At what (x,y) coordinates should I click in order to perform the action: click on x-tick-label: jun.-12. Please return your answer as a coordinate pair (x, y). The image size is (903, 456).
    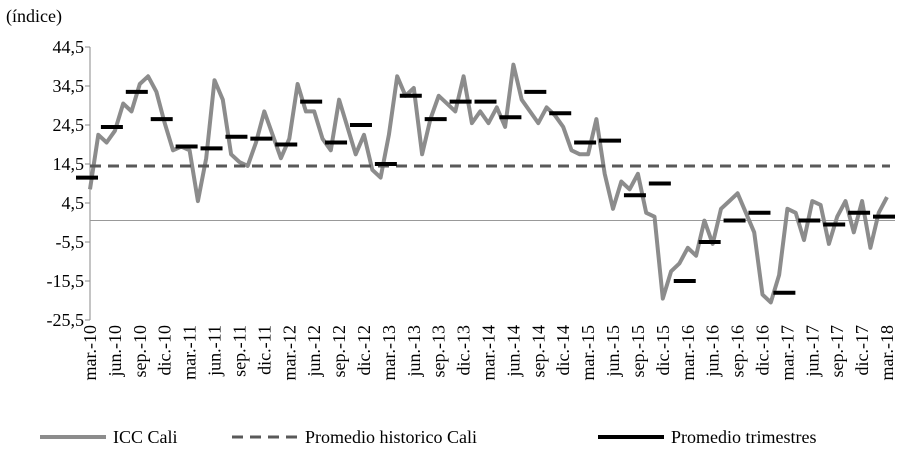
    Looking at the image, I should click on (314, 351).